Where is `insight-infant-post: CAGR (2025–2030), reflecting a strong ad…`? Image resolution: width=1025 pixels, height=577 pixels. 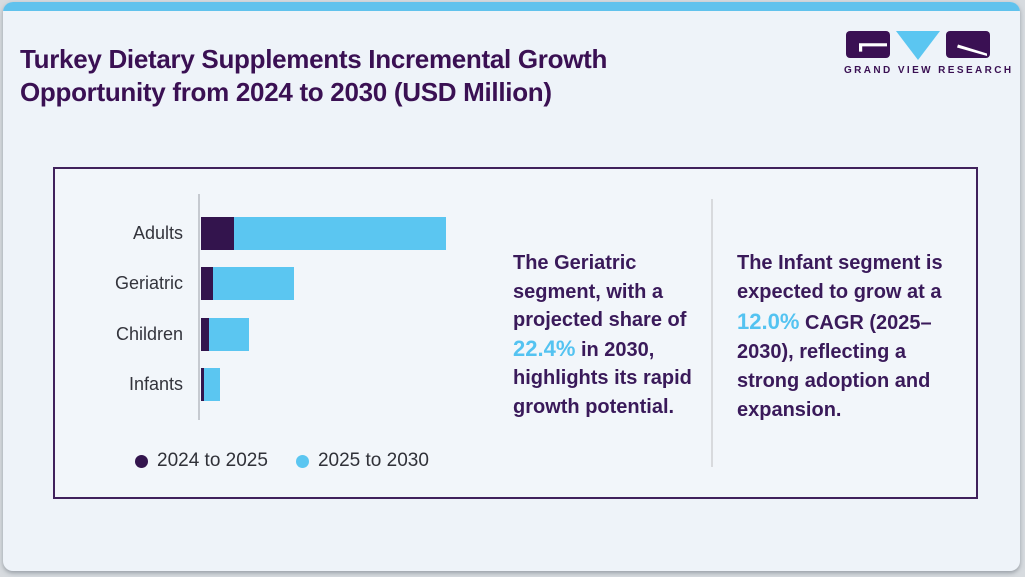
insight-infant-post: CAGR (2025–2030), reflecting a strong ad… is located at coordinates (834, 366).